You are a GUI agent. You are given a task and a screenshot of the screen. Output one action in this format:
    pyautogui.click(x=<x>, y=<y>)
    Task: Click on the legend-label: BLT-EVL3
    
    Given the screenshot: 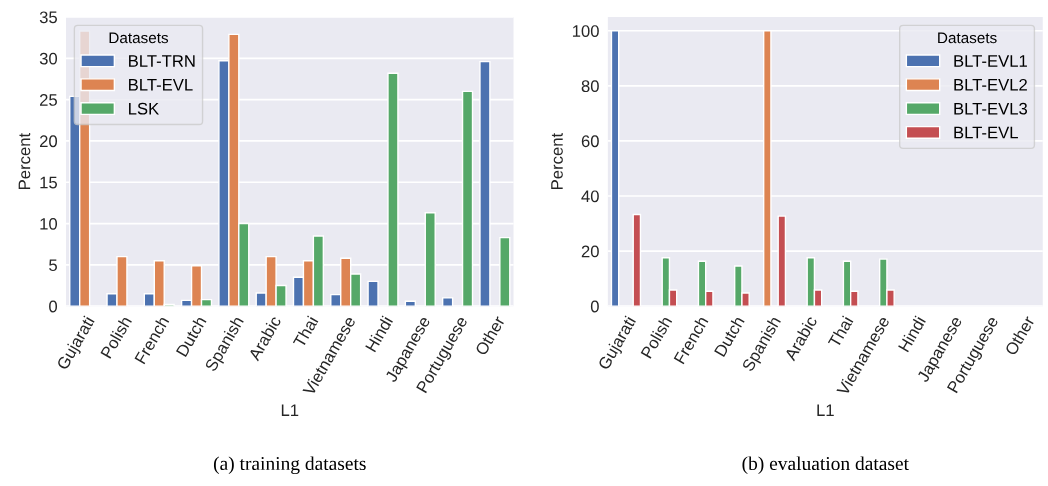 What is the action you would take?
    pyautogui.click(x=991, y=108)
    